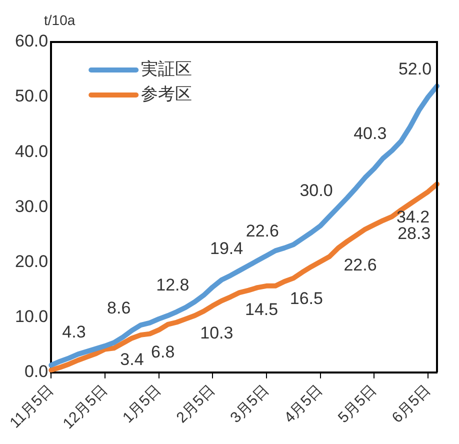  What do you see at coordinates (142, 403) in the screenshot?
I see `x-tick-label: 1月5日` at bounding box center [142, 403].